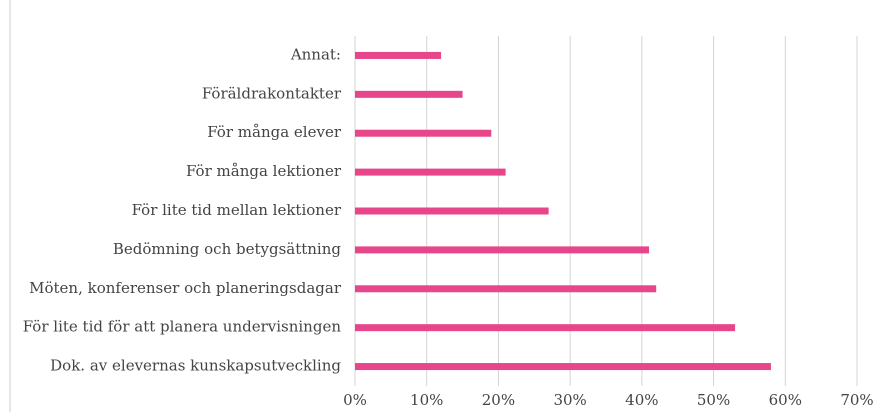 Image resolution: width=880 pixels, height=416 pixels. Describe the element at coordinates (195, 366) in the screenshot. I see `y-tick-label: Dok. av elevernas kunskapsutveckling` at that location.